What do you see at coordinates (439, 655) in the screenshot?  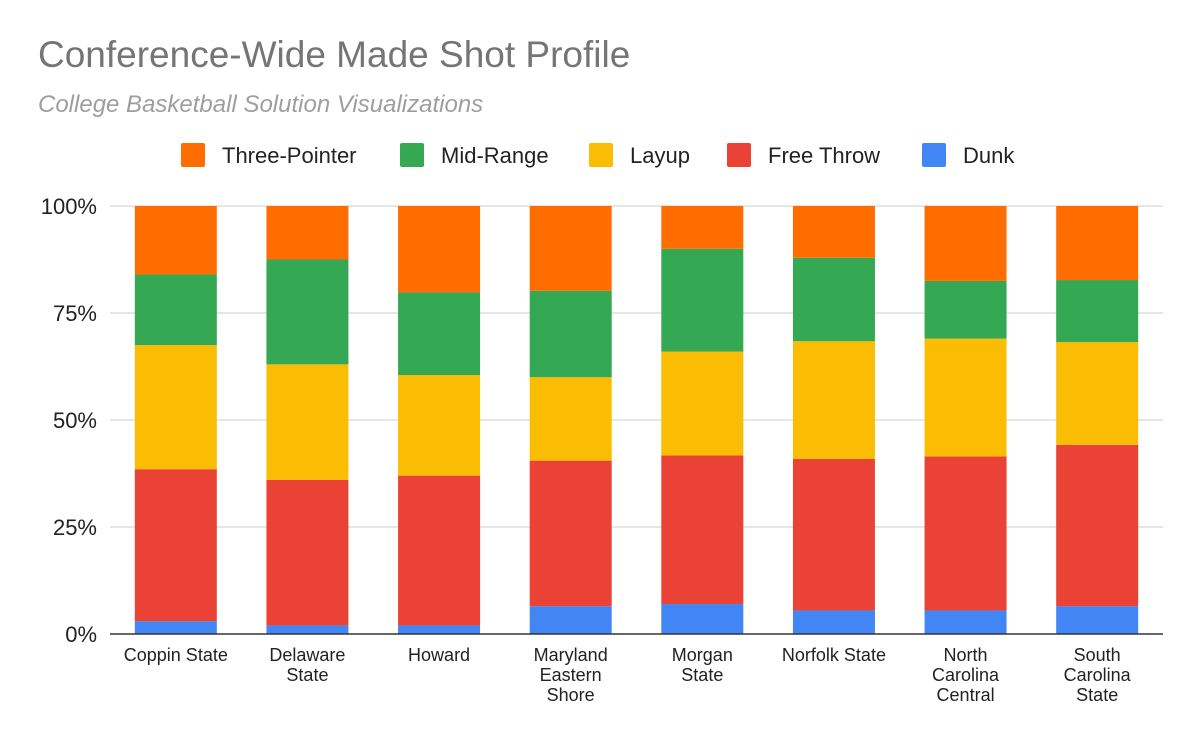 I see `x-category-label: Howard` at bounding box center [439, 655].